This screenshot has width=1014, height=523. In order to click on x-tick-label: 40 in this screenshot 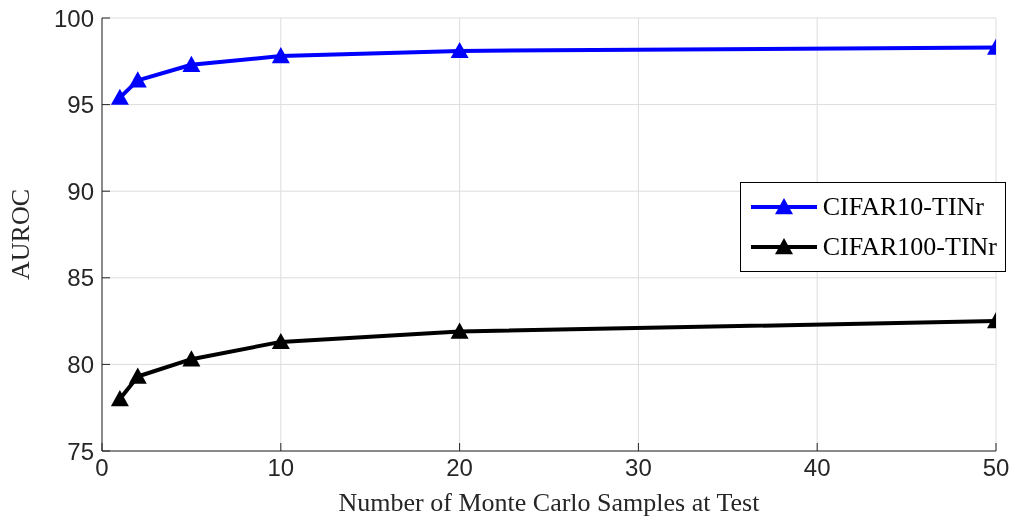, I will do `click(817, 468)`.